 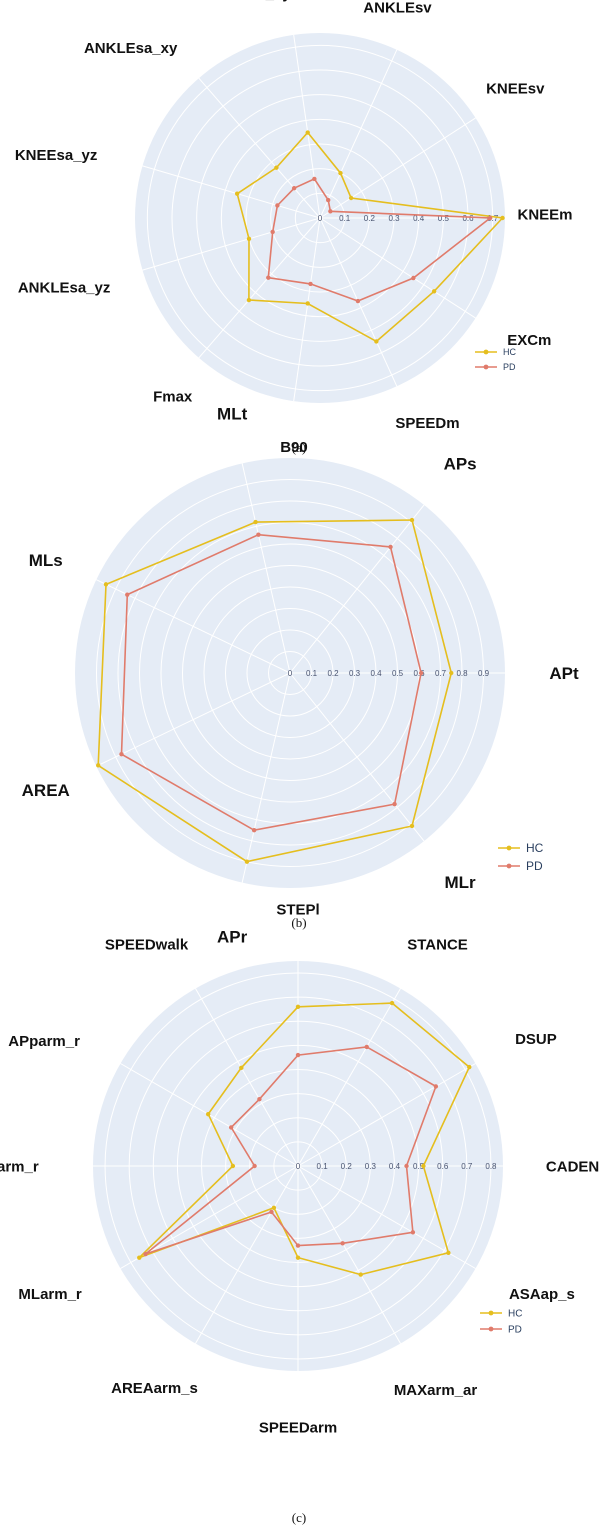 What do you see at coordinates (232, 936) in the screenshot?
I see `axis-label: APr` at bounding box center [232, 936].